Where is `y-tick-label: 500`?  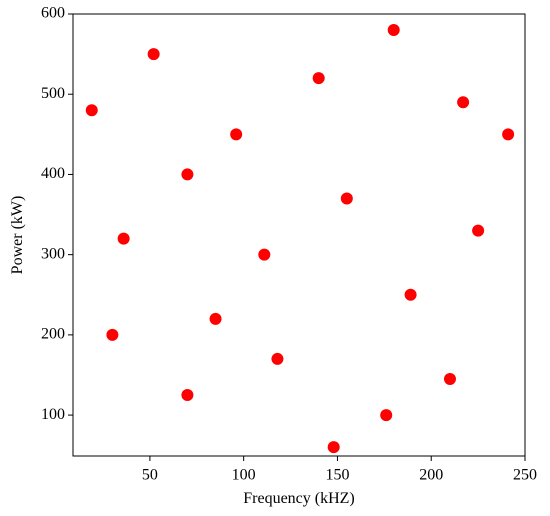 y-tick-label: 500 is located at coordinates (53, 93).